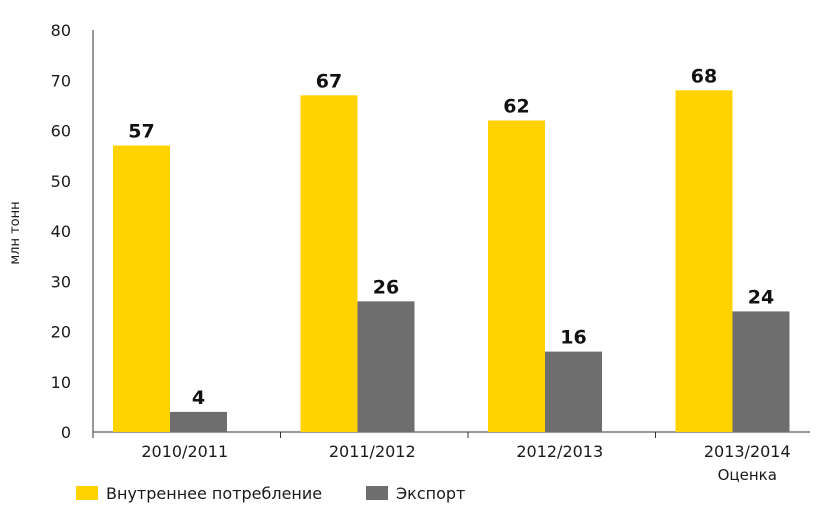 The image size is (820, 510). Describe the element at coordinates (61, 181) in the screenshot. I see `y-tick-label: 50` at that location.